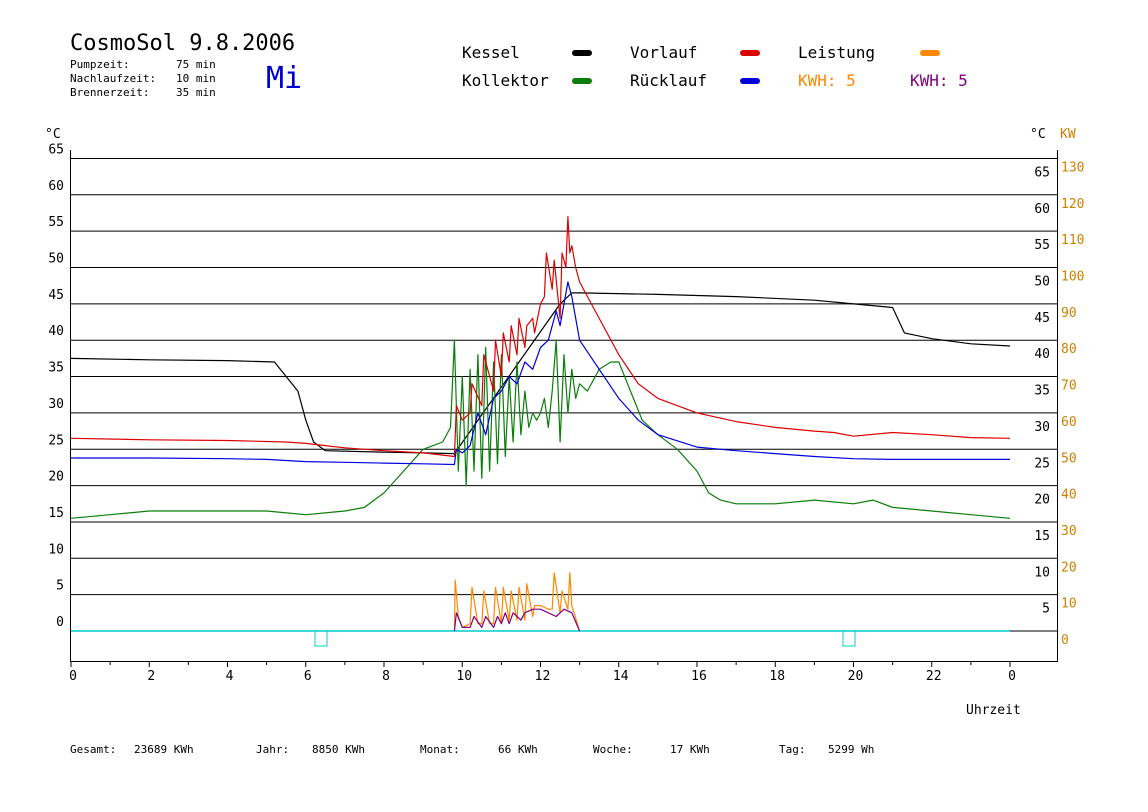 The width and height of the screenshot is (1148, 812). Describe the element at coordinates (518, 749) in the screenshot. I see `footer-monat-value: 66 KWh` at that location.